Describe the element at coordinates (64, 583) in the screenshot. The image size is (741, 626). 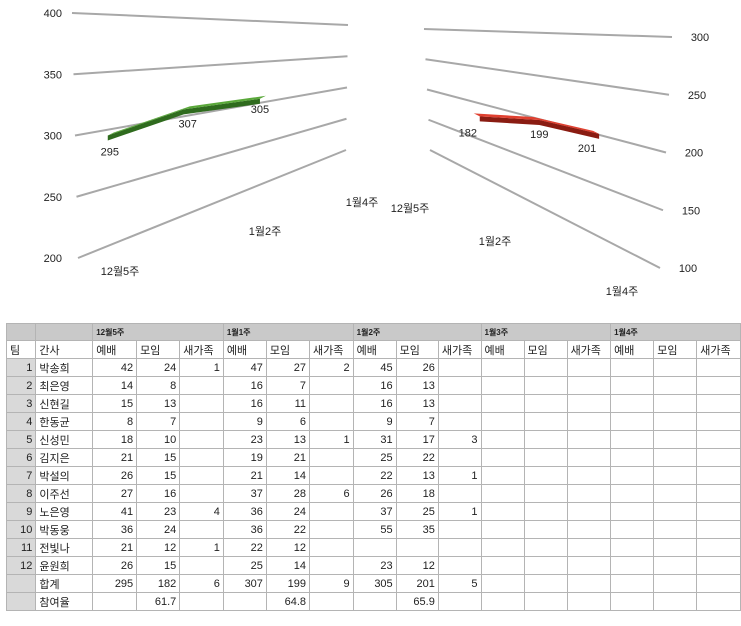
I see `row-label: 합계` at that location.